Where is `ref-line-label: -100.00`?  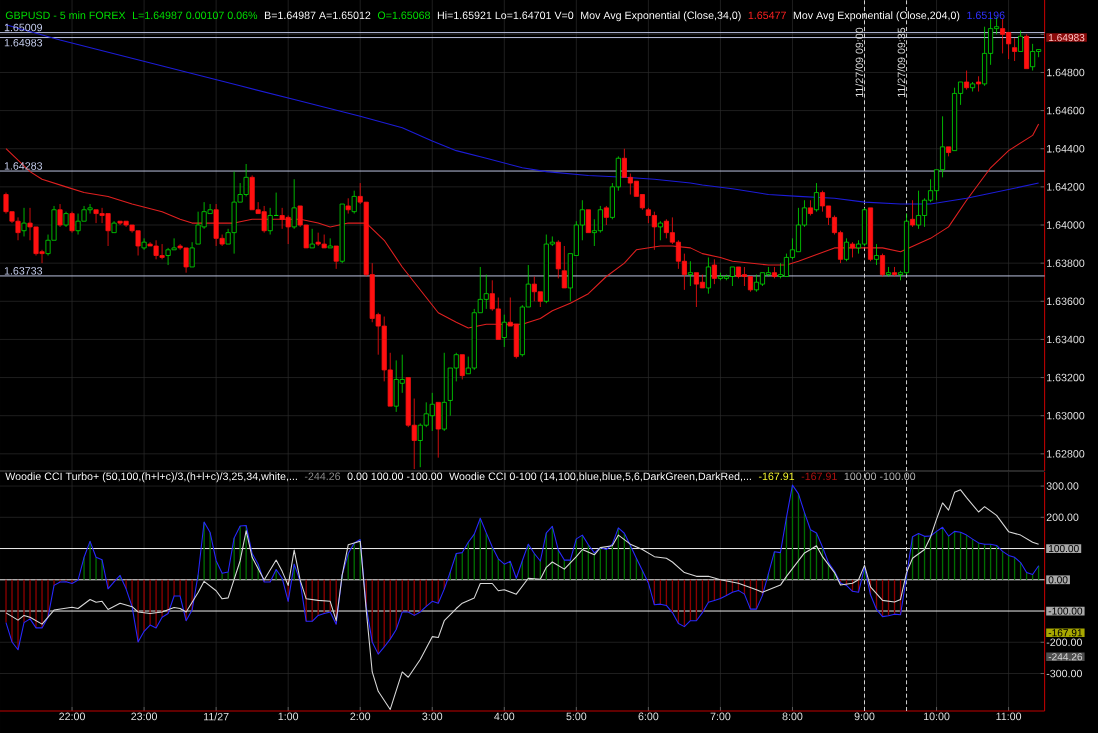 ref-line-label: -100.00 is located at coordinates (1065, 611).